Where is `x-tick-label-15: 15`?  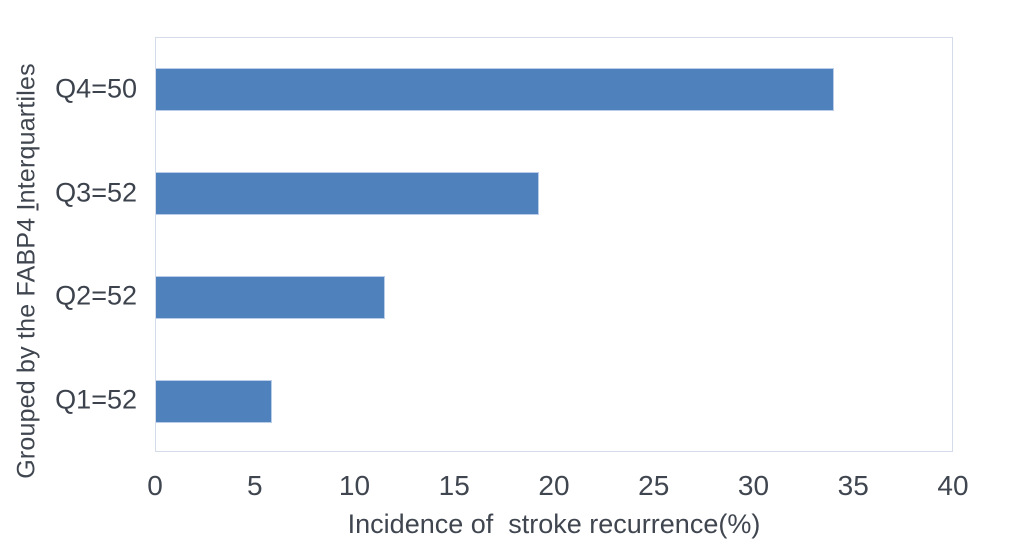
x-tick-label-15: 15 is located at coordinates (454, 485).